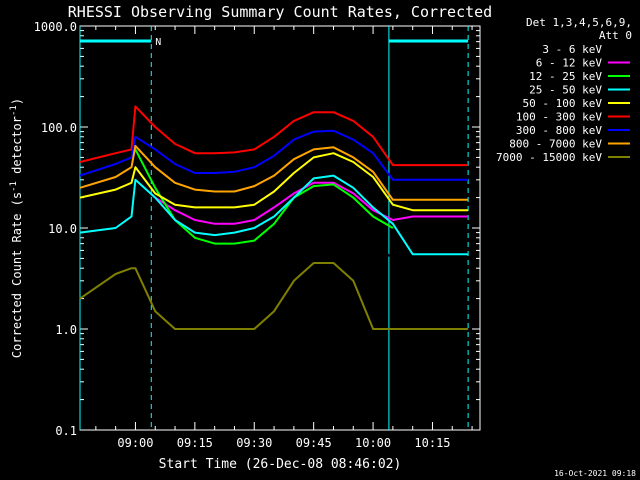 This screenshot has height=480, width=640. Describe the element at coordinates (549, 157) in the screenshot. I see `legend-label: 7000 - 15000 keV` at that location.